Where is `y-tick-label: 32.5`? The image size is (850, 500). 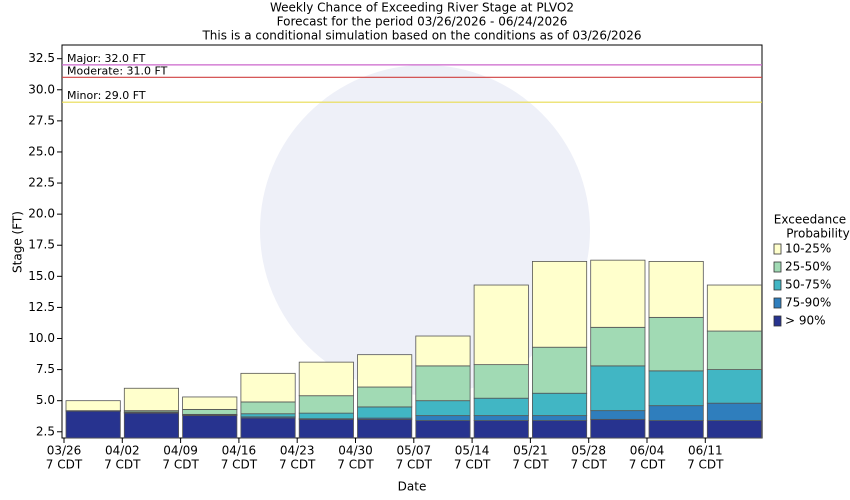 y-tick-label: 32.5 is located at coordinates (41, 58).